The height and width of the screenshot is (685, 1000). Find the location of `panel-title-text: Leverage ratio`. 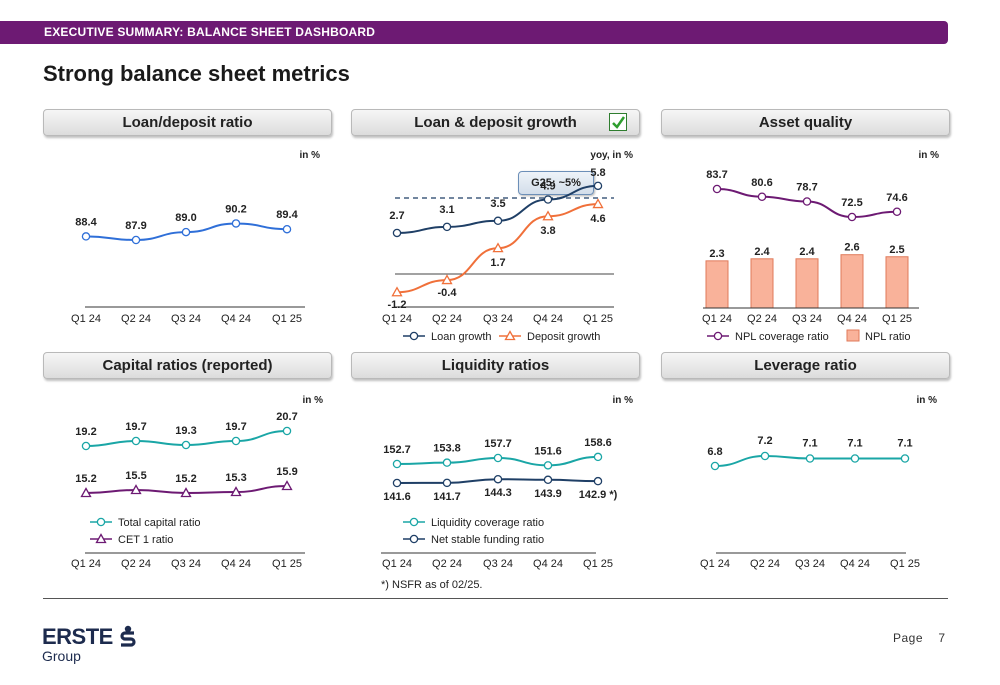

panel-title-text: Leverage ratio is located at coordinates (805, 365).